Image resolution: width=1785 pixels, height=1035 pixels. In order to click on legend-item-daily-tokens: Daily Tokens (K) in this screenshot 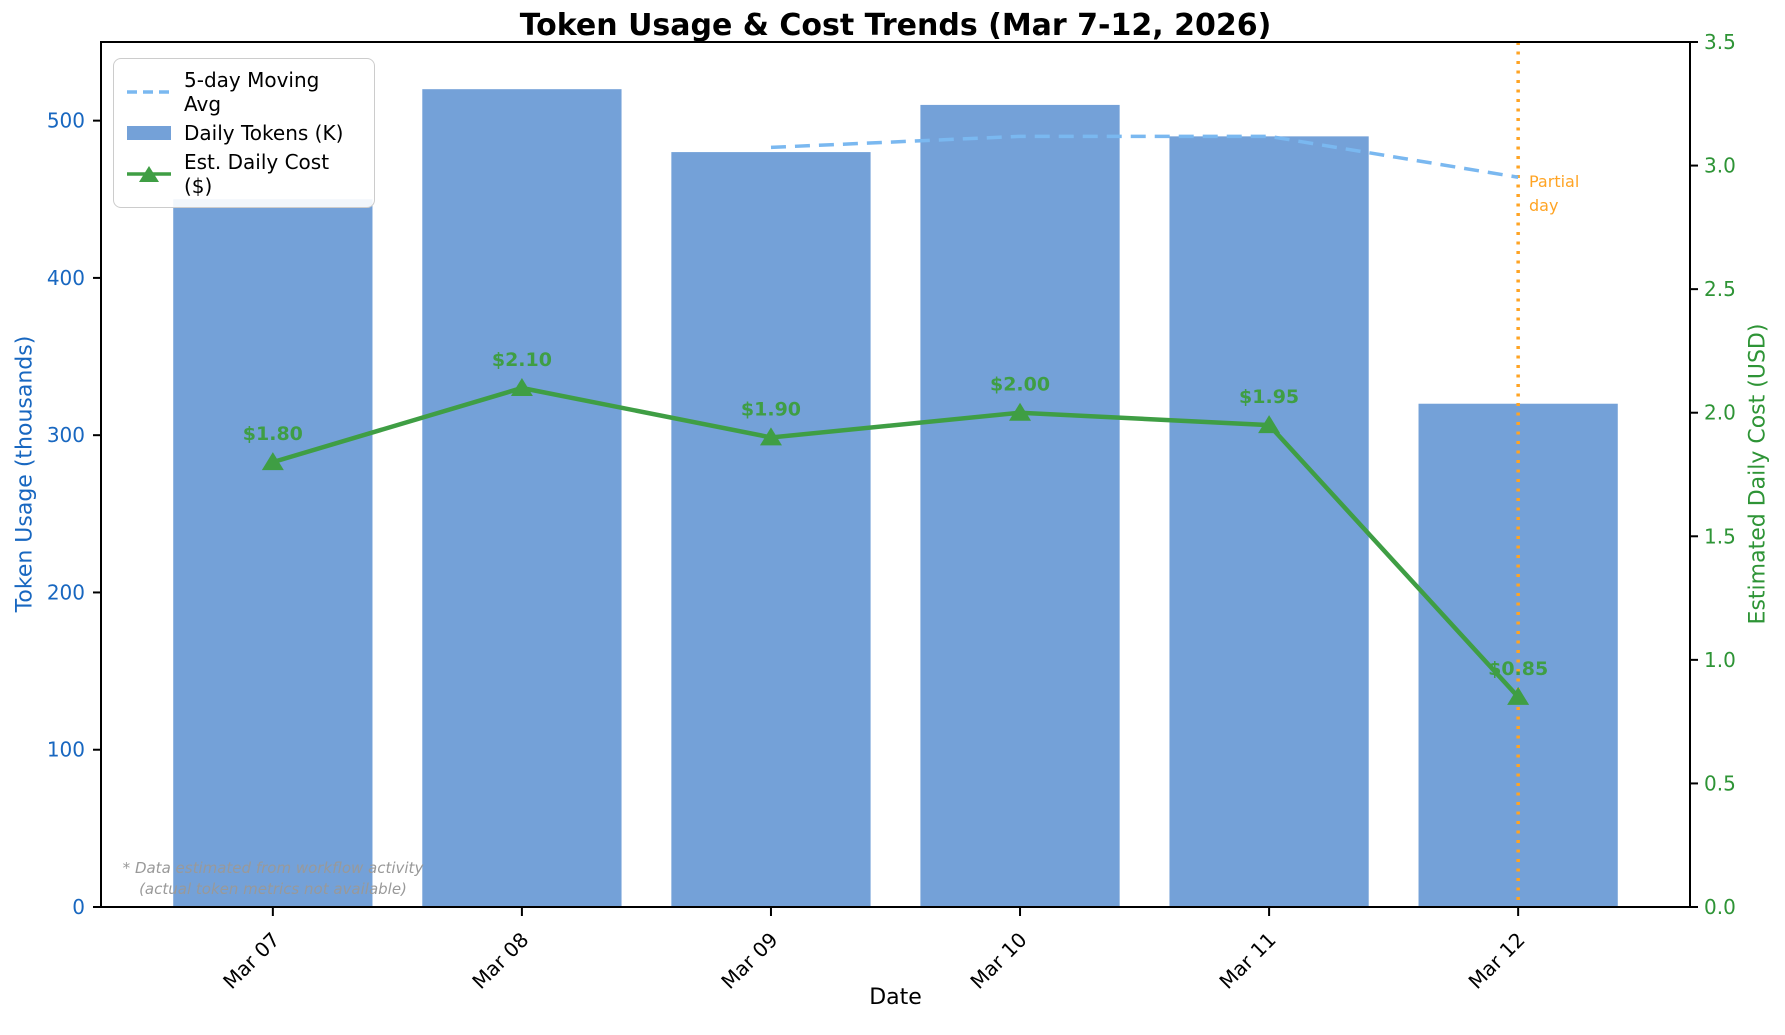, I will do `click(244, 133)`.